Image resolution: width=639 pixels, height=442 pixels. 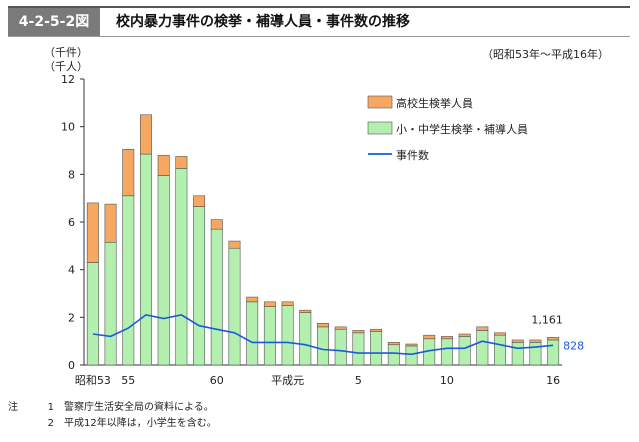 I want to click on notes: 注 1 警察庁生活安全局の資料による。 2 平成12年以降は，小学生を含む。, so click(x=112, y=416).